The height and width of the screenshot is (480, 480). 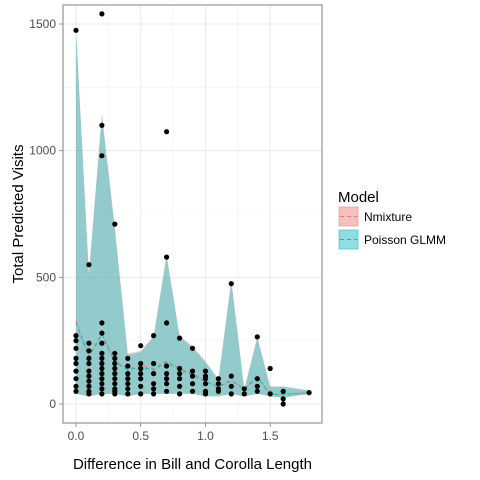 I want to click on legend-label: Poisson GLMM, so click(x=405, y=240).